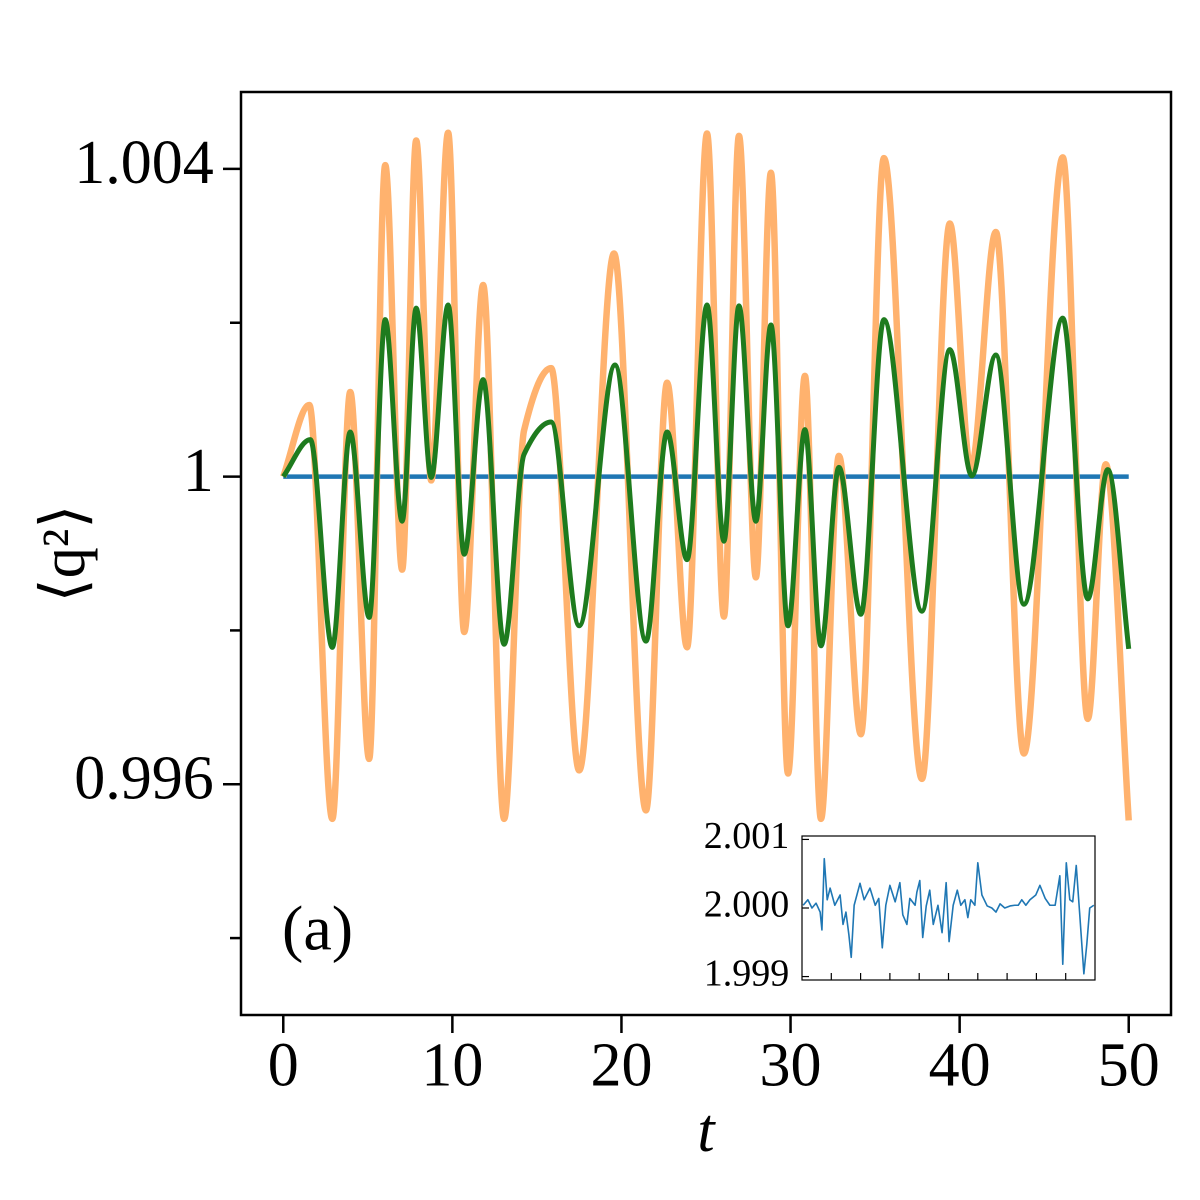  I want to click on axes: 1.999 2.000 2.001, so click(900, 904).